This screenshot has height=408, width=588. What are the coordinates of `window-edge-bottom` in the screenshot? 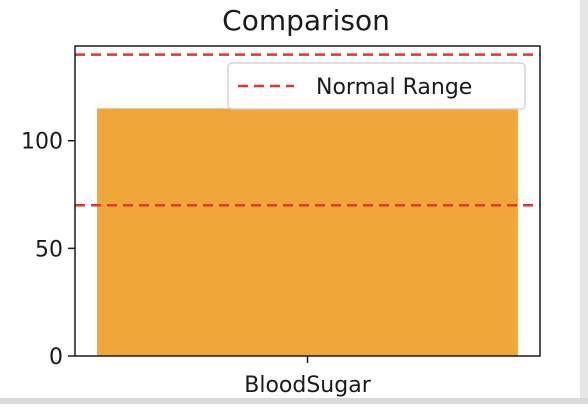 It's located at (294, 401).